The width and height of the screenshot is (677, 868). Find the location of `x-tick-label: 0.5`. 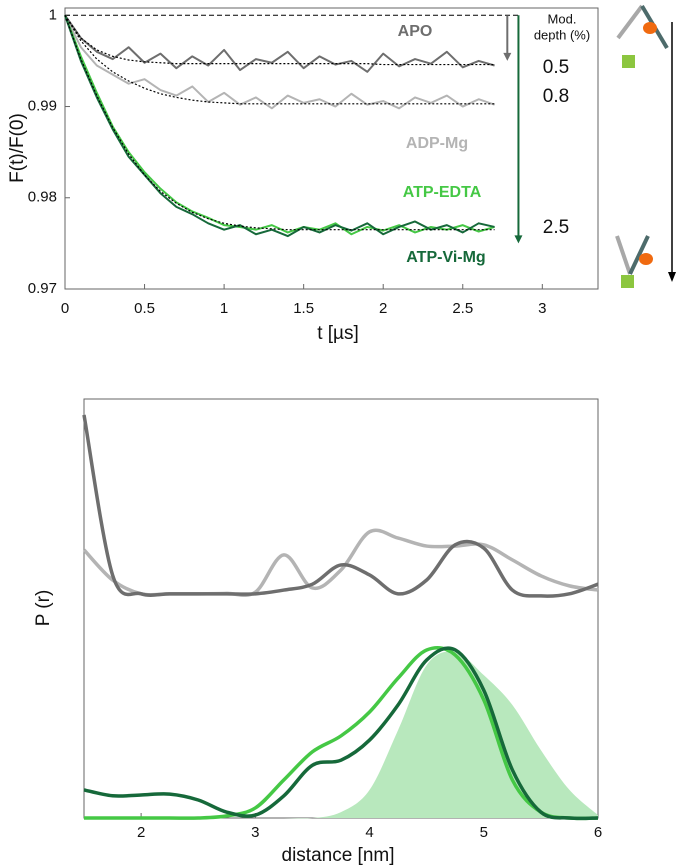

x-tick-label: 0.5 is located at coordinates (144, 308).